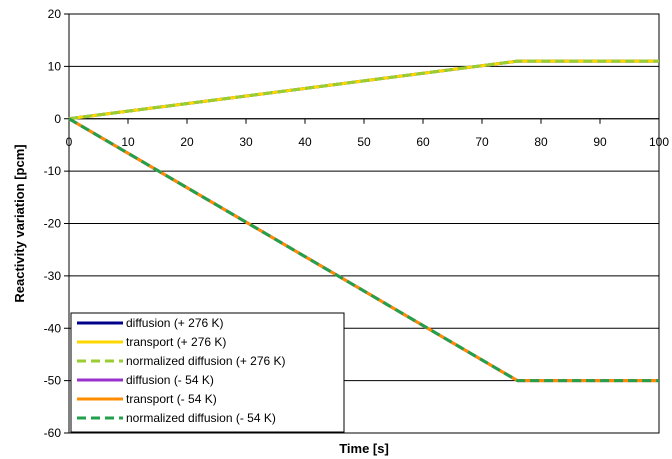  I want to click on x-tick-label: 50, so click(364, 142).